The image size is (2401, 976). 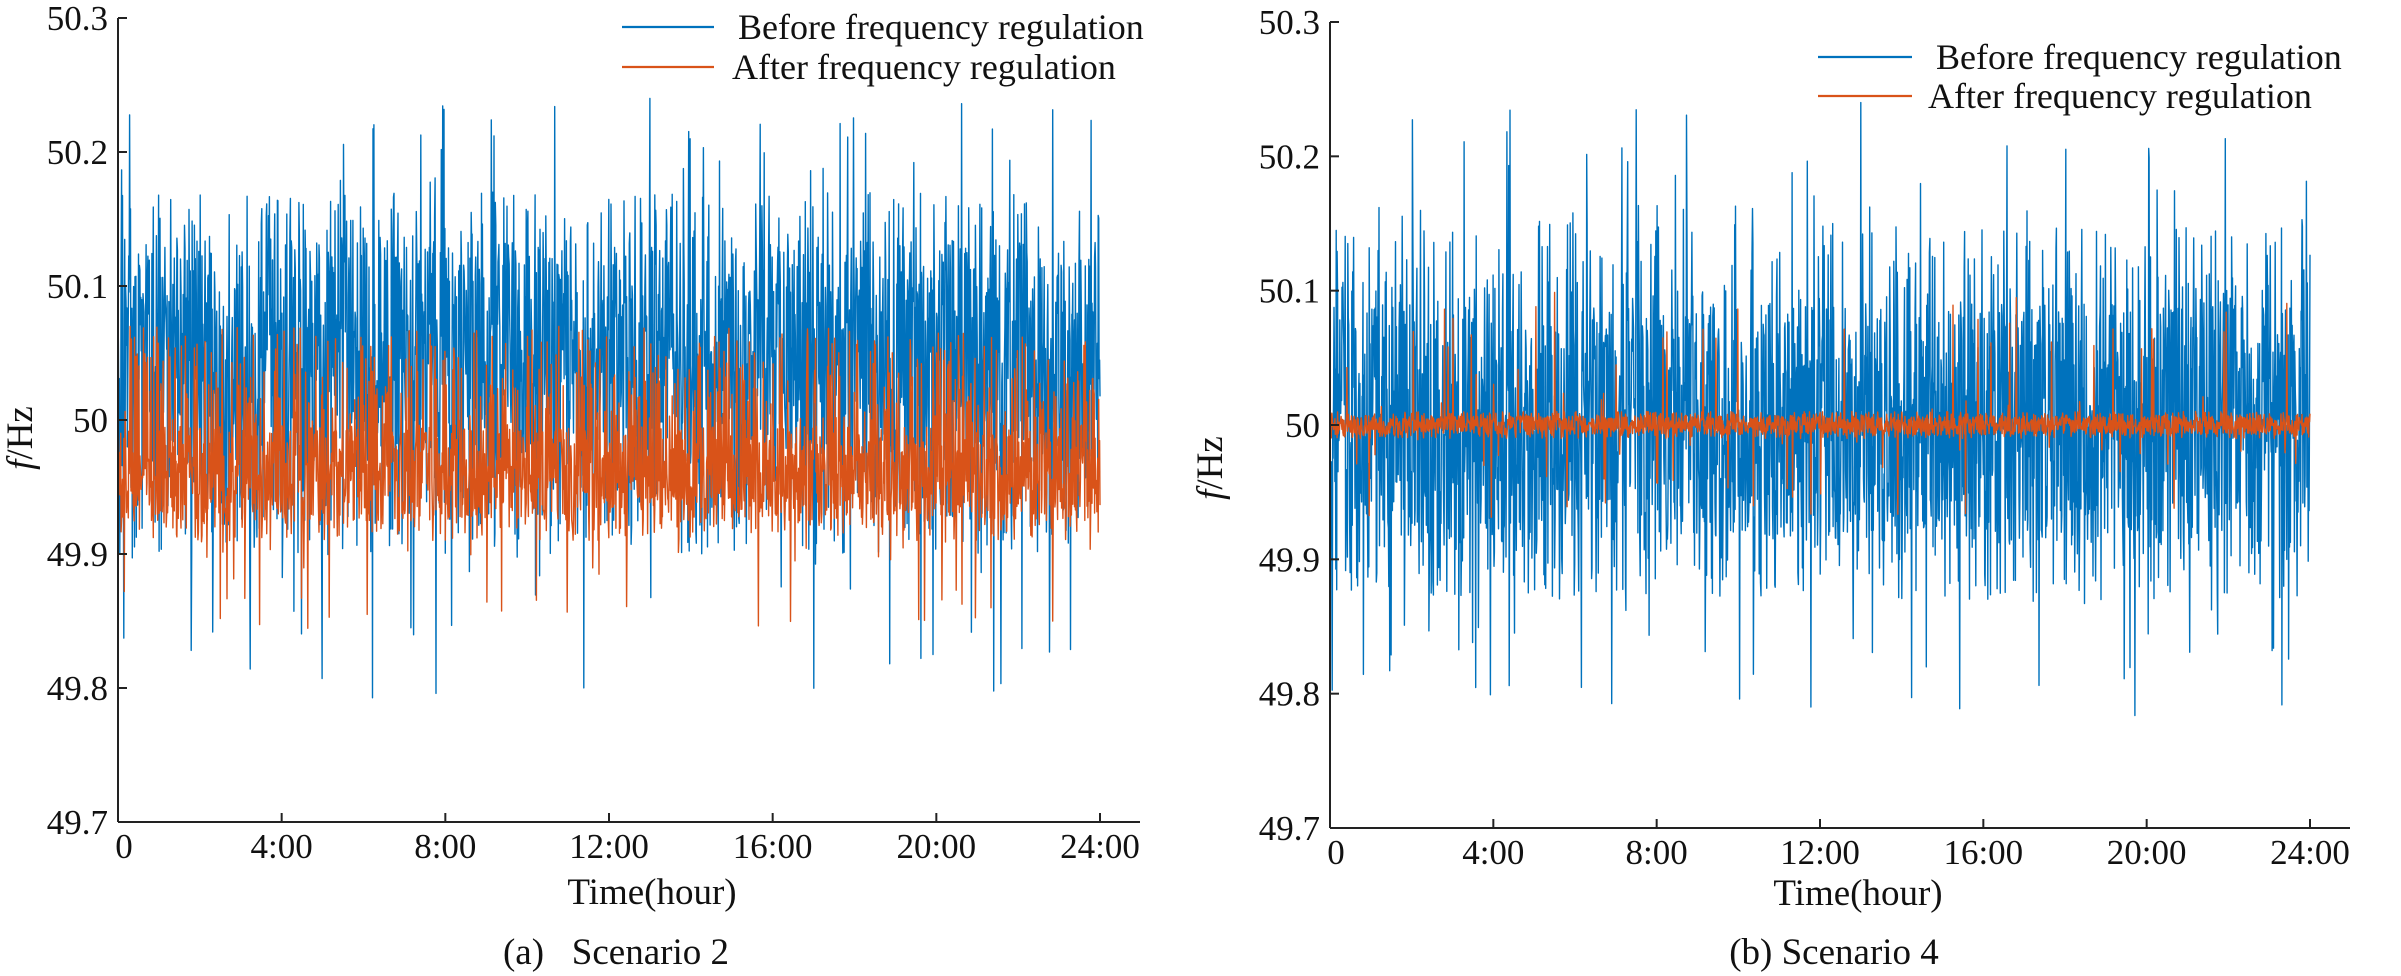 What do you see at coordinates (445, 846) in the screenshot?
I see `x-tick-label-a: 8:00` at bounding box center [445, 846].